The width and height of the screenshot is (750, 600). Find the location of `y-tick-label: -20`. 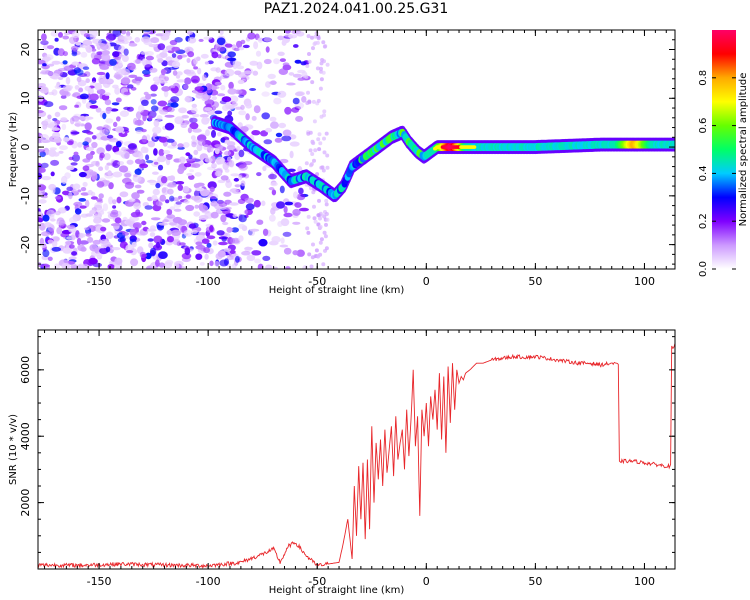

y-tick-label: -20 is located at coordinates (25, 245).